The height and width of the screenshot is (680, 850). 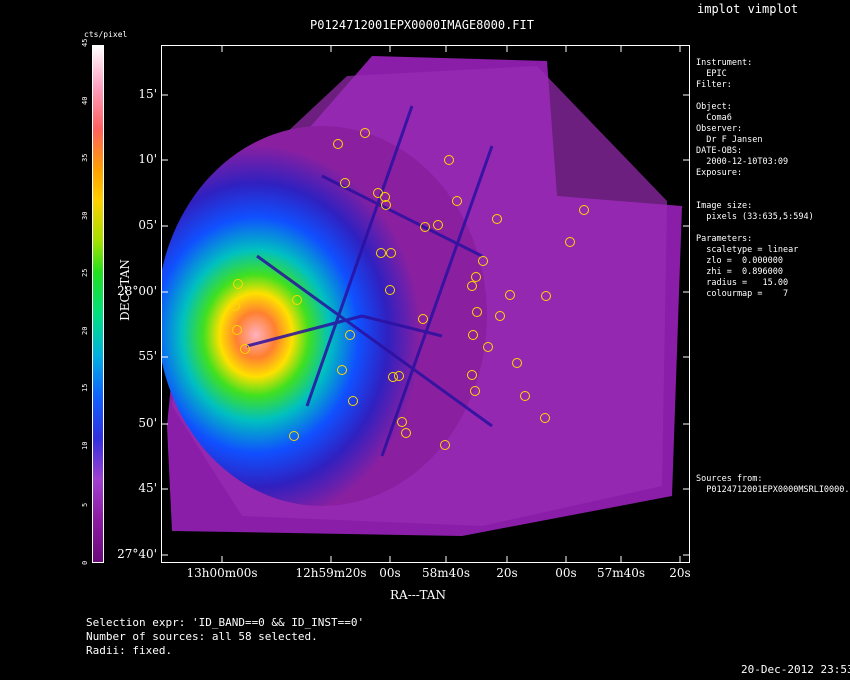 I want to click on y-tick-label: 27°40', so click(x=137, y=554).